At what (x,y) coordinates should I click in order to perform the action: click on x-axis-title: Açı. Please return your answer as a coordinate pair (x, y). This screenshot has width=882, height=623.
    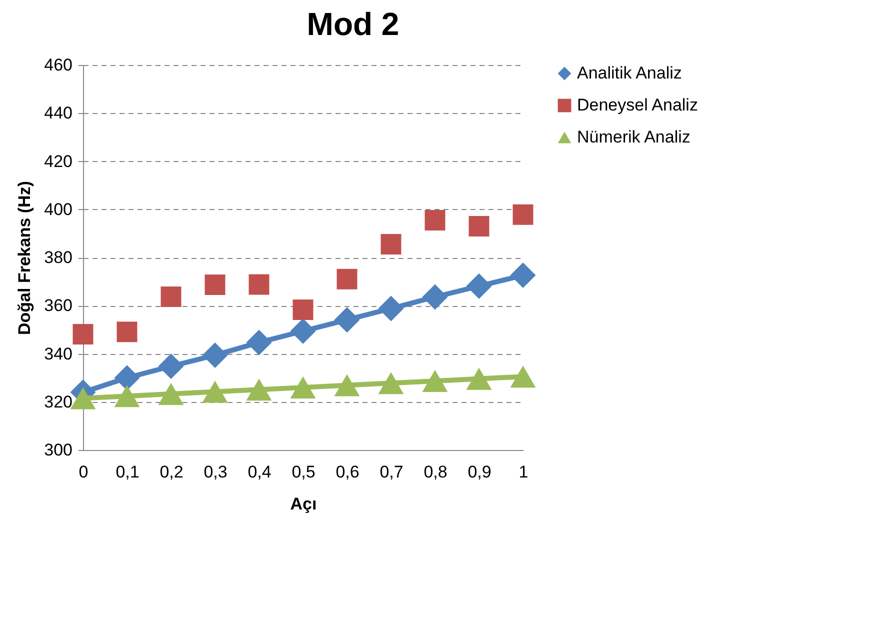
    Looking at the image, I should click on (303, 504).